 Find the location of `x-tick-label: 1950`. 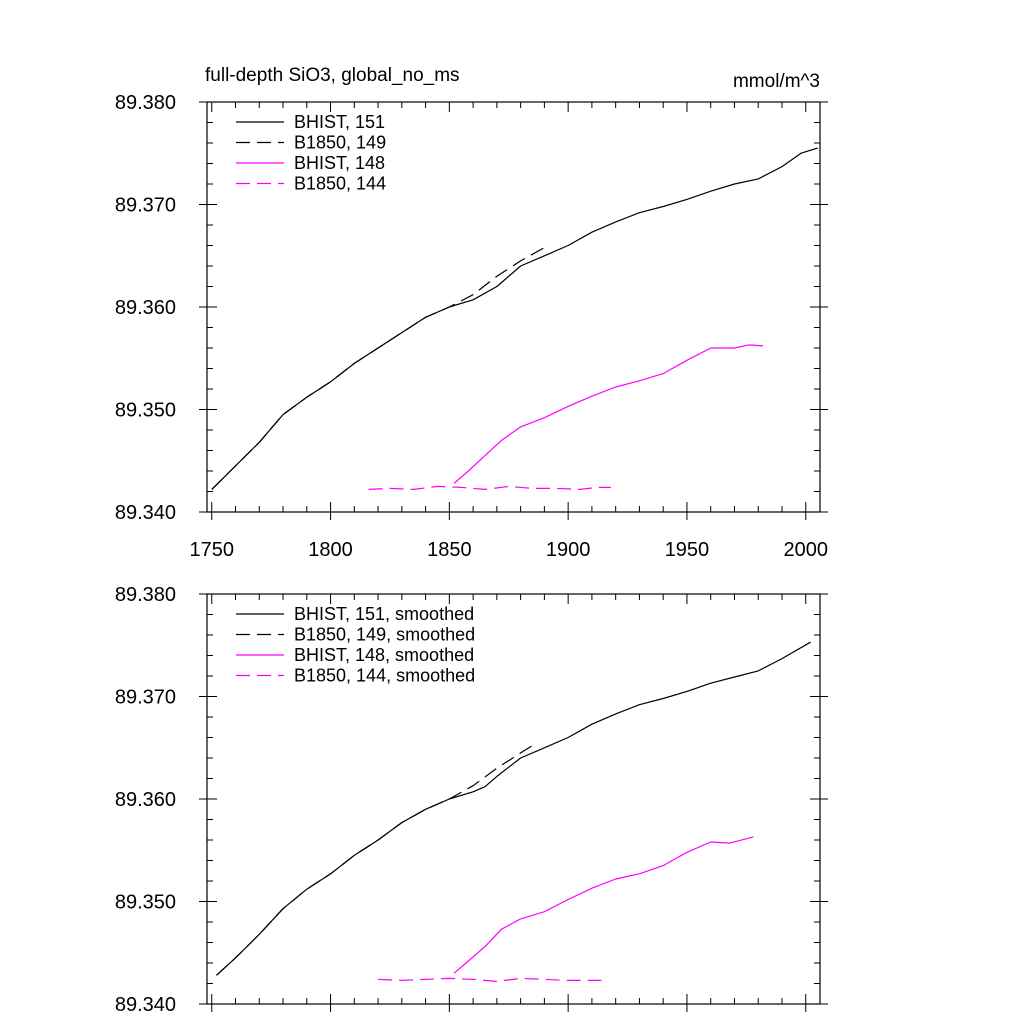

x-tick-label: 1950 is located at coordinates (687, 550).